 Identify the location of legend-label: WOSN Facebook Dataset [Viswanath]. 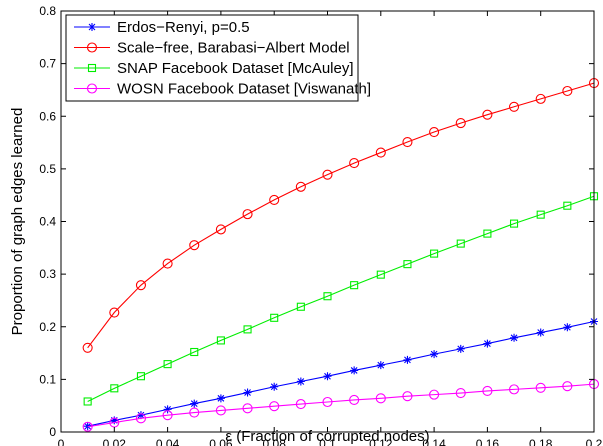
(244, 89).